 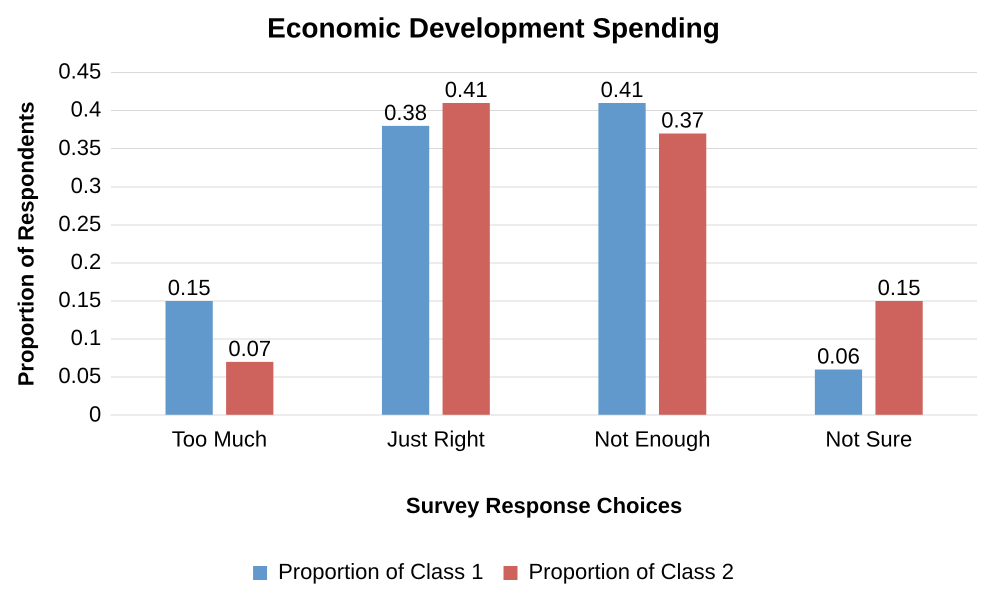 I want to click on y-axis-title: Proportion of Respondents, so click(x=25, y=244).